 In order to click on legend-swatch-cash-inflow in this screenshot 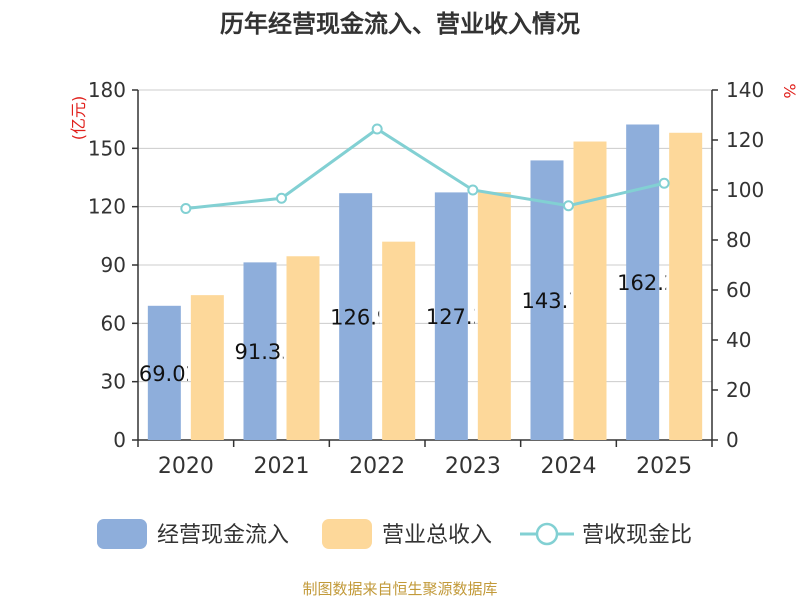, I will do `click(122, 534)`.